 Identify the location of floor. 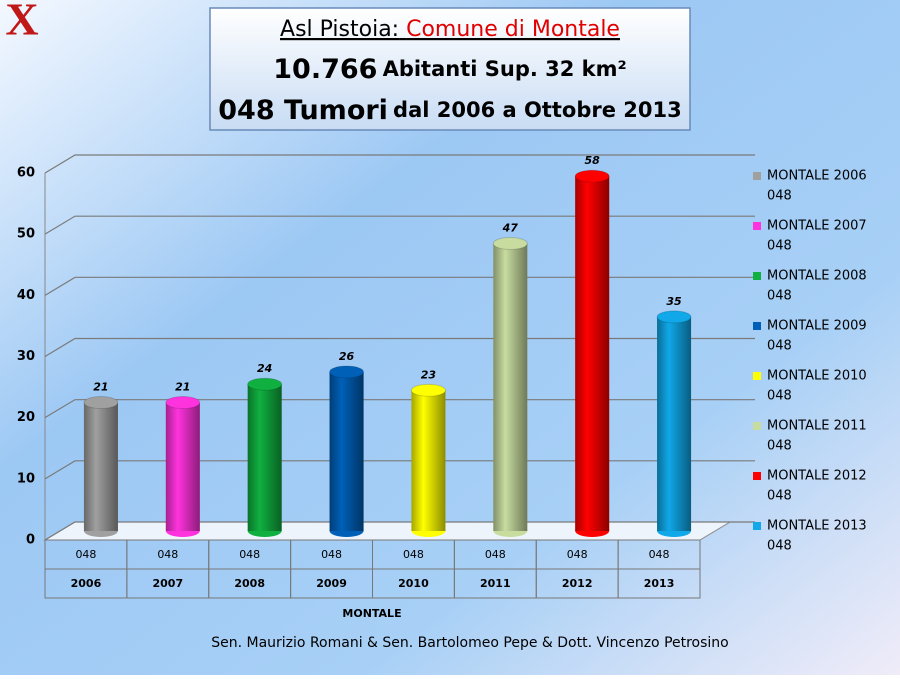
(387, 531).